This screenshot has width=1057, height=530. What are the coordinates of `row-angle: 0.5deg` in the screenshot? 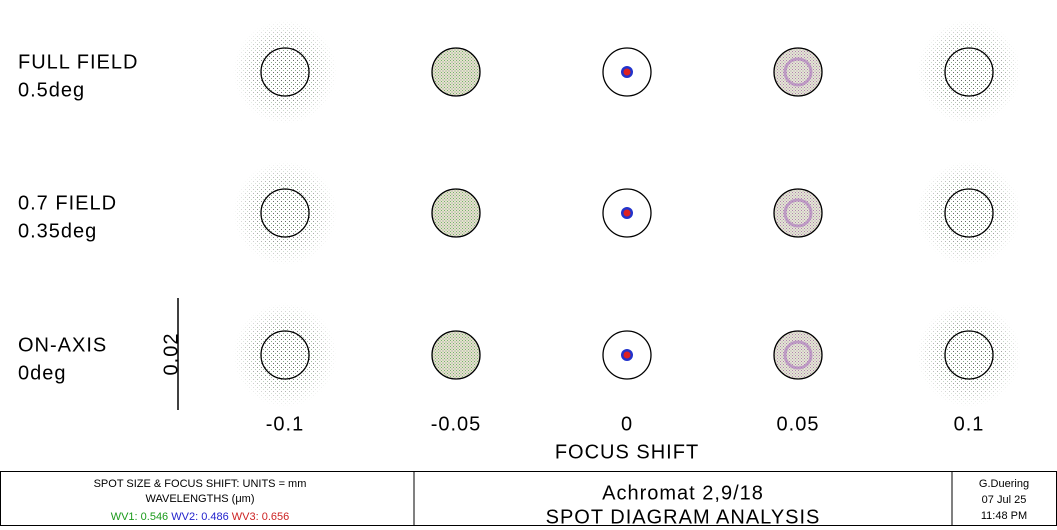 It's located at (51, 90).